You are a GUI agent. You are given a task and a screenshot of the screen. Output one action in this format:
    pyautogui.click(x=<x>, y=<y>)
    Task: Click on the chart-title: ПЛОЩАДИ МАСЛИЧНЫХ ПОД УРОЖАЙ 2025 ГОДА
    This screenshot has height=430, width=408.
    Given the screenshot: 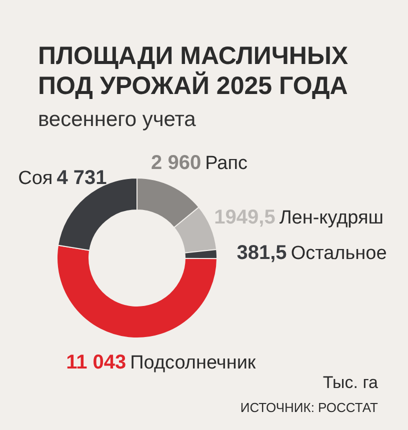 What is the action you would take?
    pyautogui.click(x=193, y=71)
    